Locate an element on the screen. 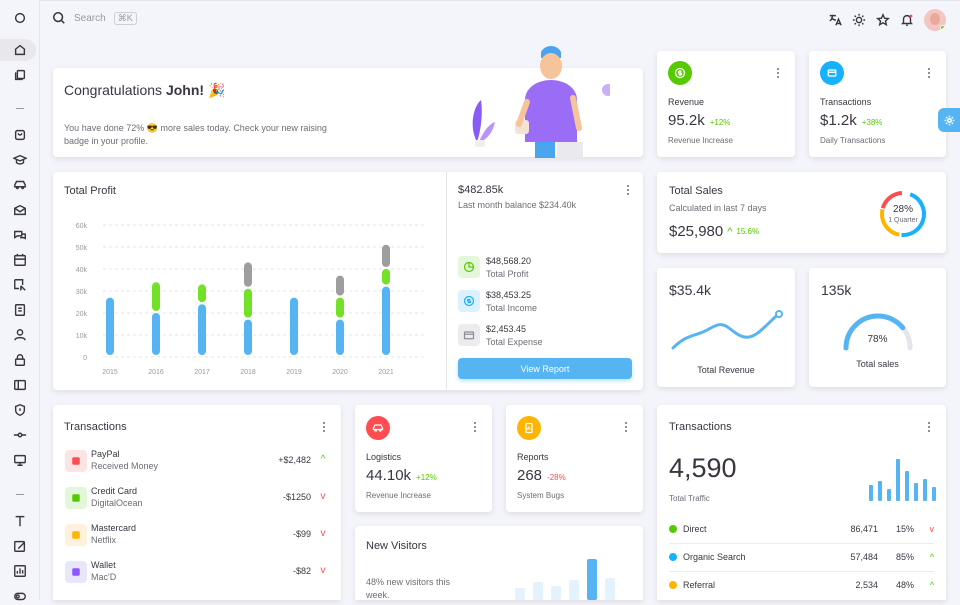  lock-icon is located at coordinates (20, 360).